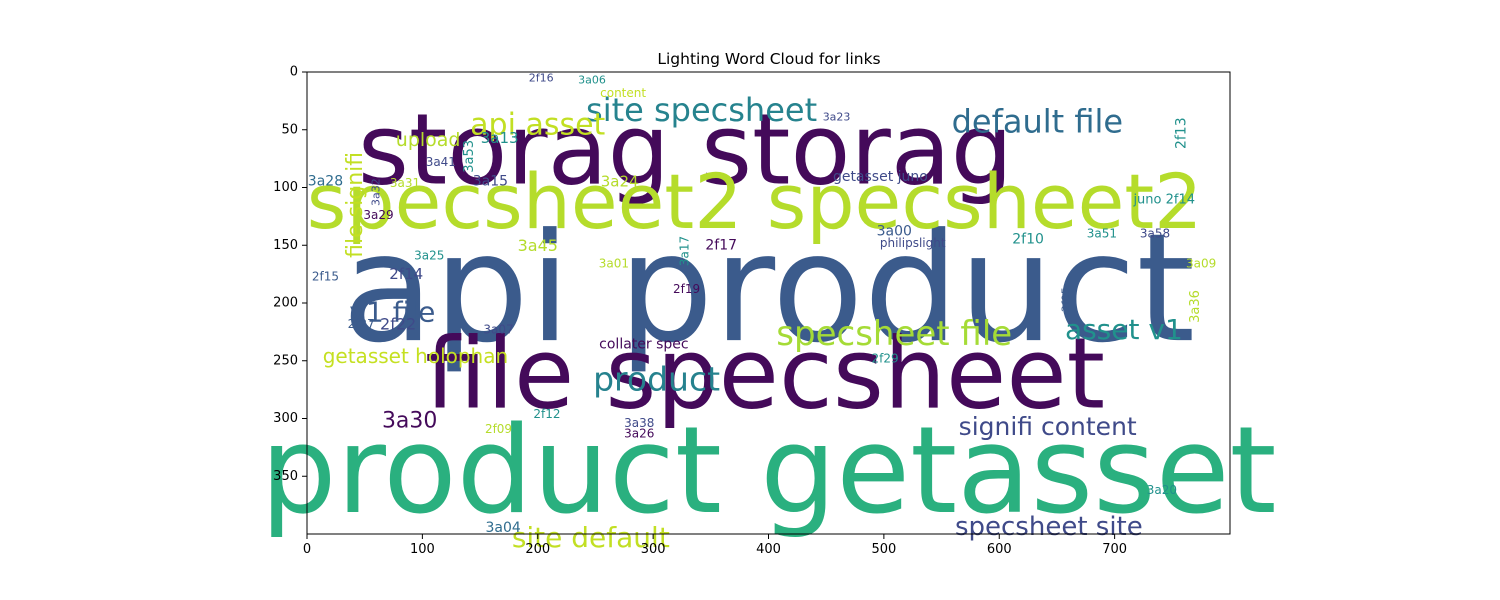  I want to click on cloud-word: signifi content, so click(1048, 426).